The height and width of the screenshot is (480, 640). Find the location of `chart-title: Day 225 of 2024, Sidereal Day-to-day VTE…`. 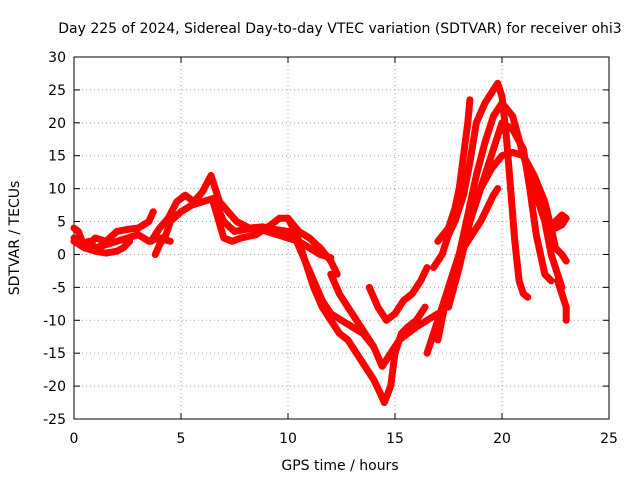

chart-title: Day 225 of 2024, Sidereal Day-to-day VTE… is located at coordinates (339, 29).